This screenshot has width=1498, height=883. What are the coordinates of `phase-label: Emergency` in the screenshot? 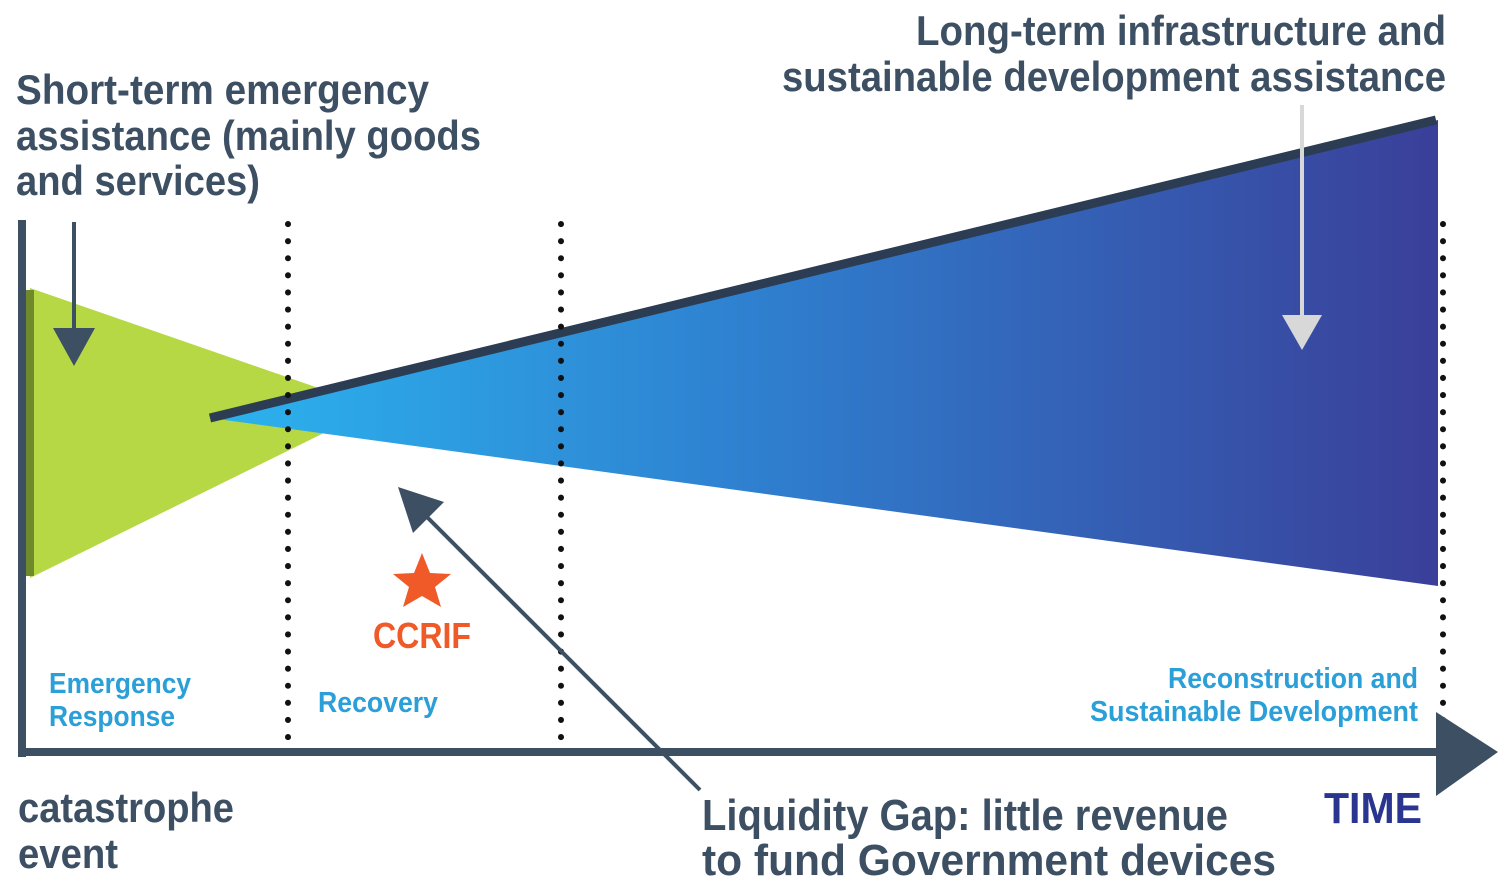 It's located at (120, 684).